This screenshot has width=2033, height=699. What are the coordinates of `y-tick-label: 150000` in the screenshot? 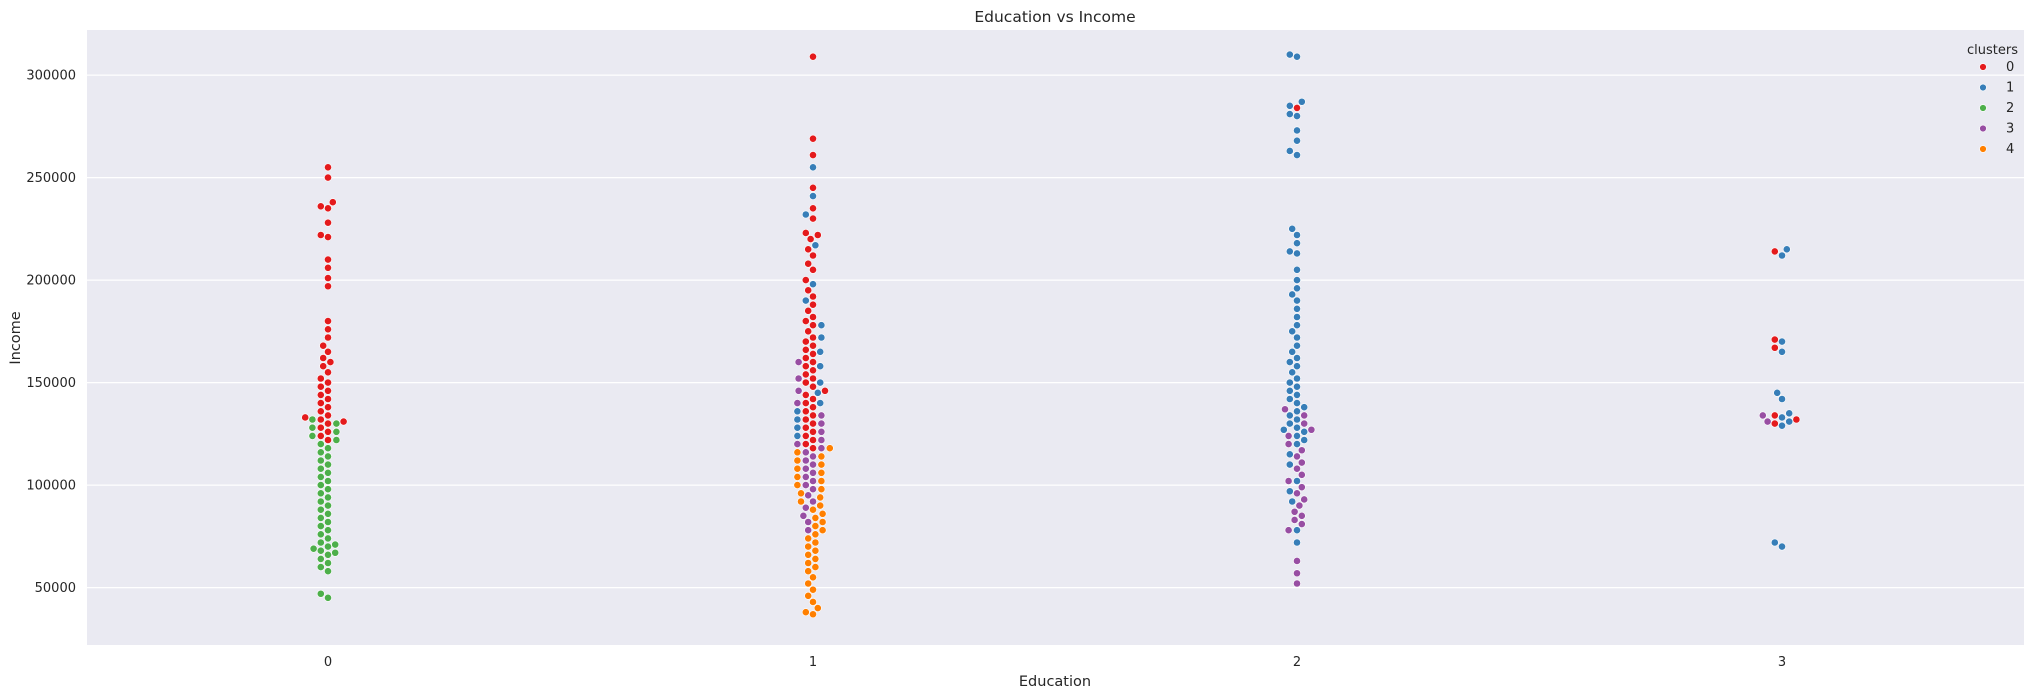 It's located at (51, 383).